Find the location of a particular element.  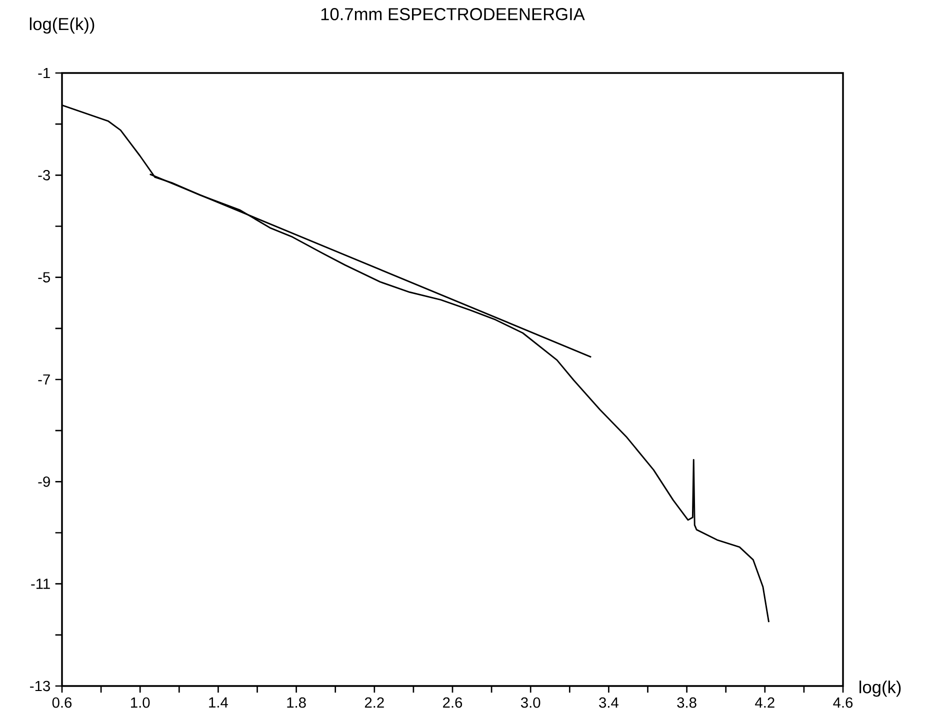

x-tick-label: 3.0 is located at coordinates (530, 702).